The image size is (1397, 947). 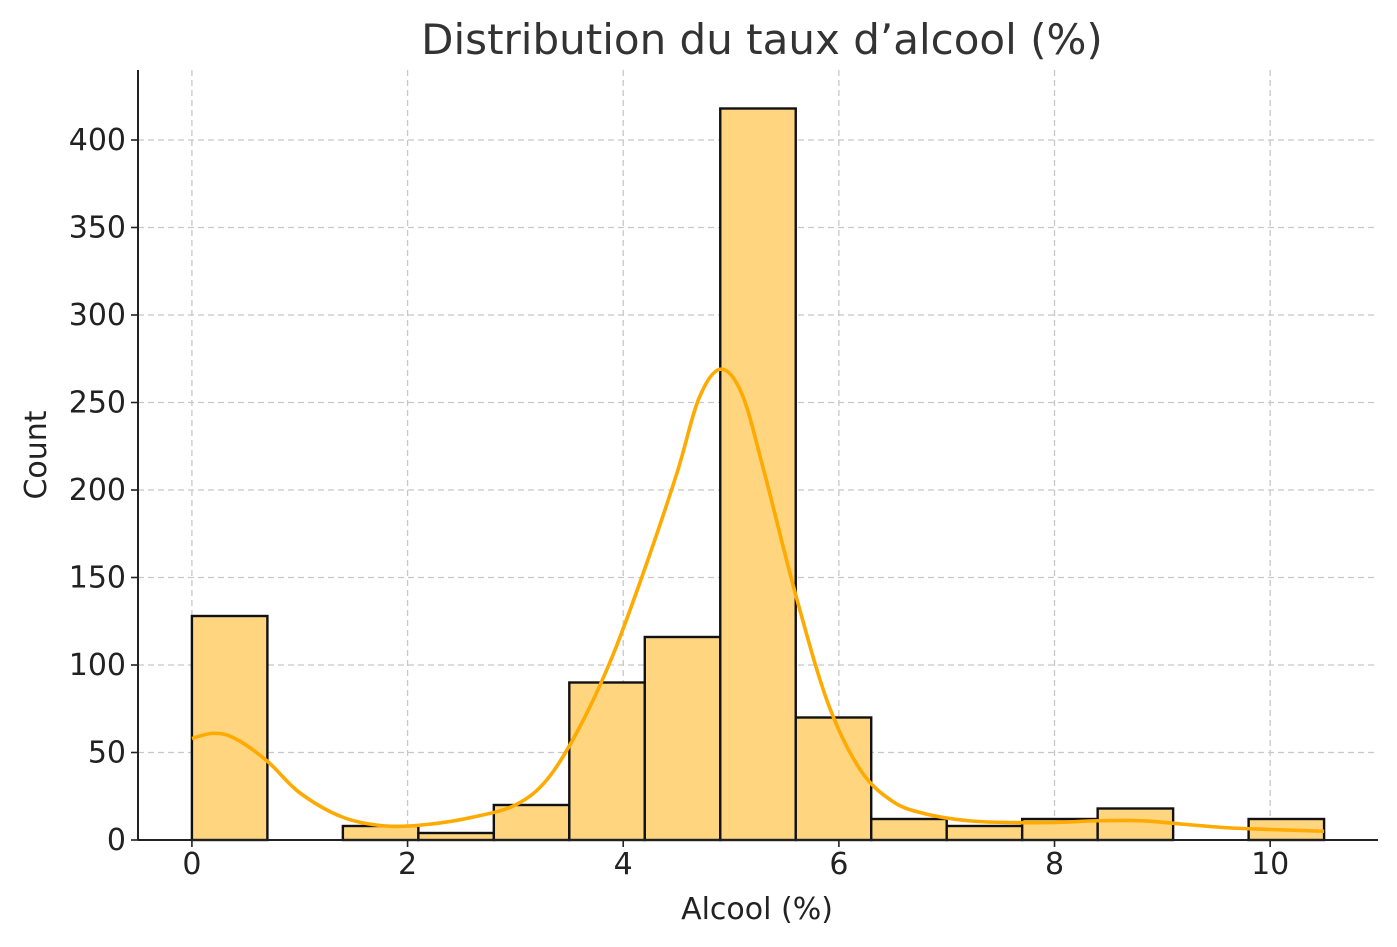 What do you see at coordinates (97, 665) in the screenshot?
I see `y-tick-label: 100` at bounding box center [97, 665].